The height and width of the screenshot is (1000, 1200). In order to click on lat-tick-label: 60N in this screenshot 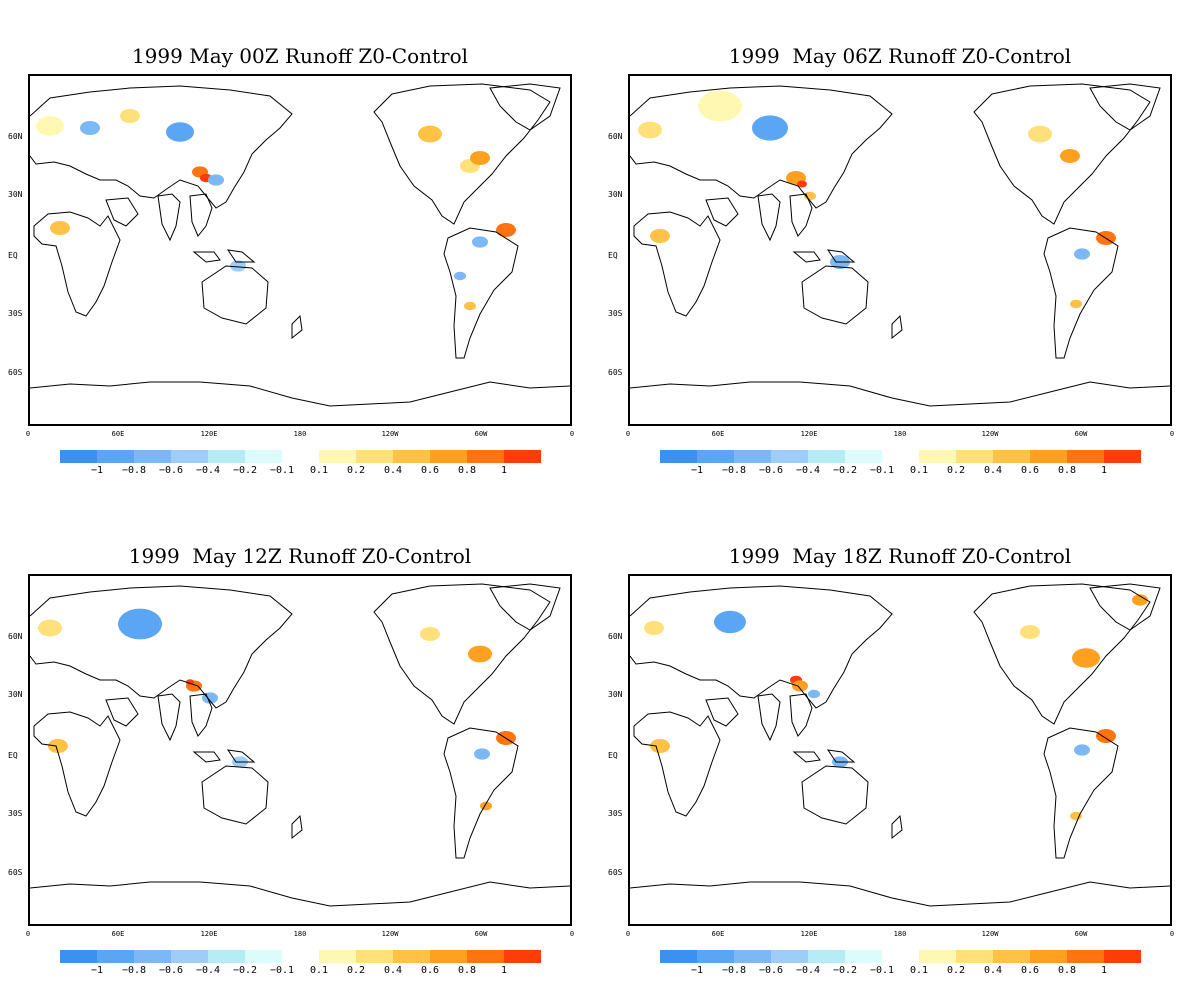, I will do `click(615, 136)`.